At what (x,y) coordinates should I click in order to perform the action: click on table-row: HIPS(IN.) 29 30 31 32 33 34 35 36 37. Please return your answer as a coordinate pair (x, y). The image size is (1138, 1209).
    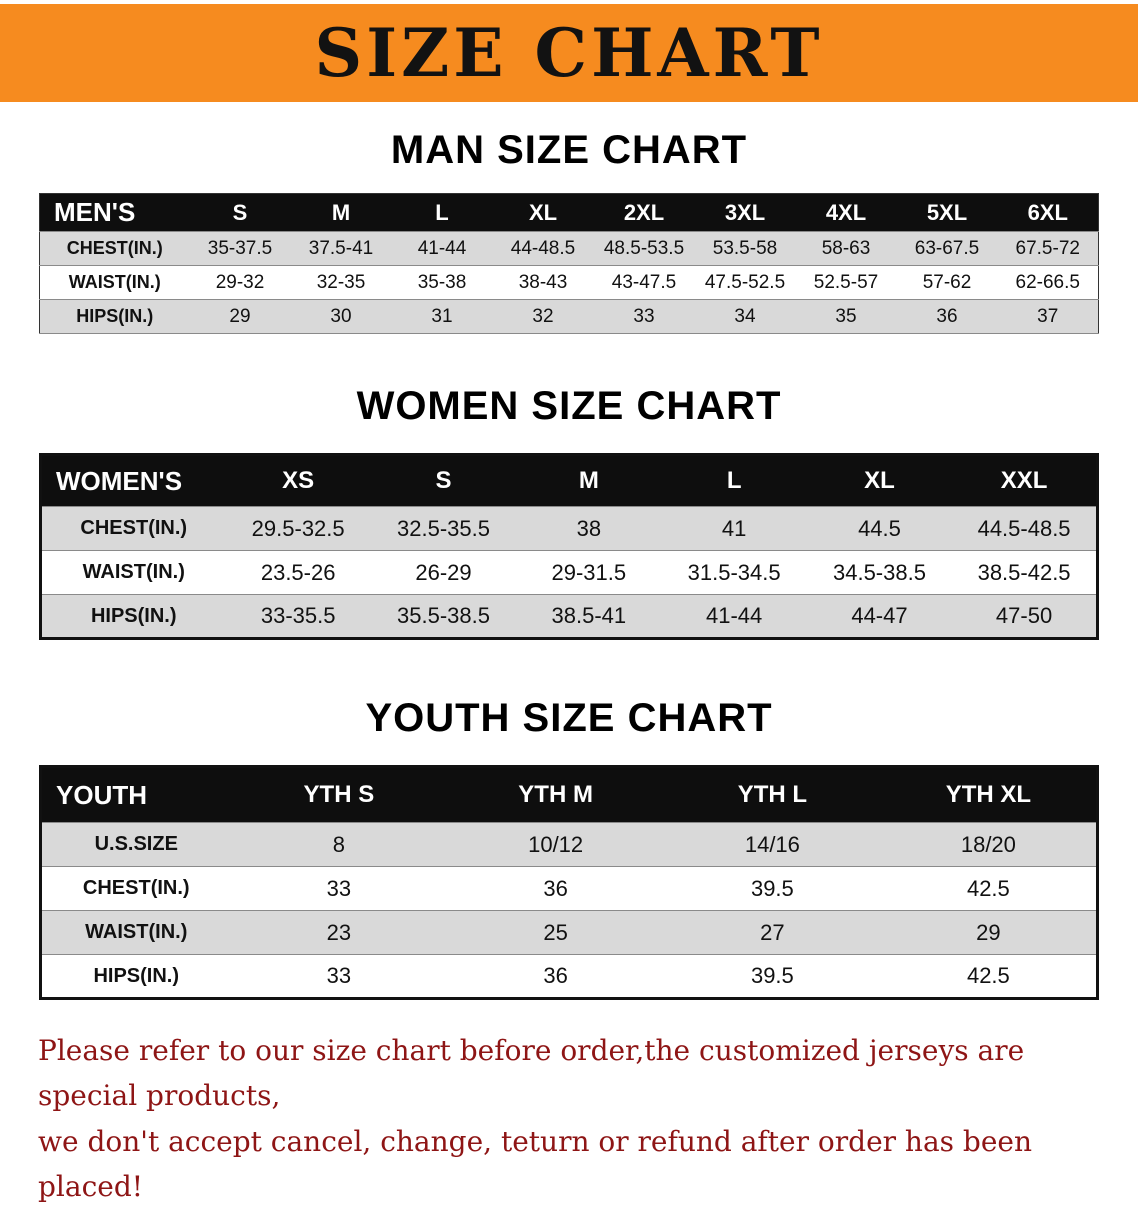
    Looking at the image, I should click on (569, 316).